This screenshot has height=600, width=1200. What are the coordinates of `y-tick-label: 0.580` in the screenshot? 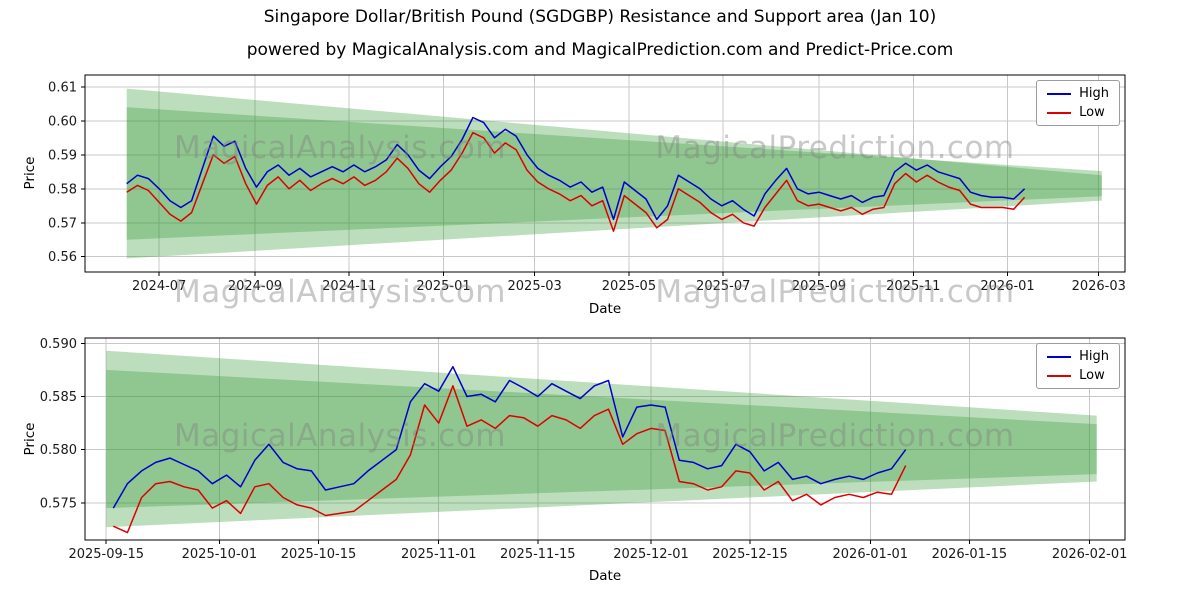 It's located at (58, 450).